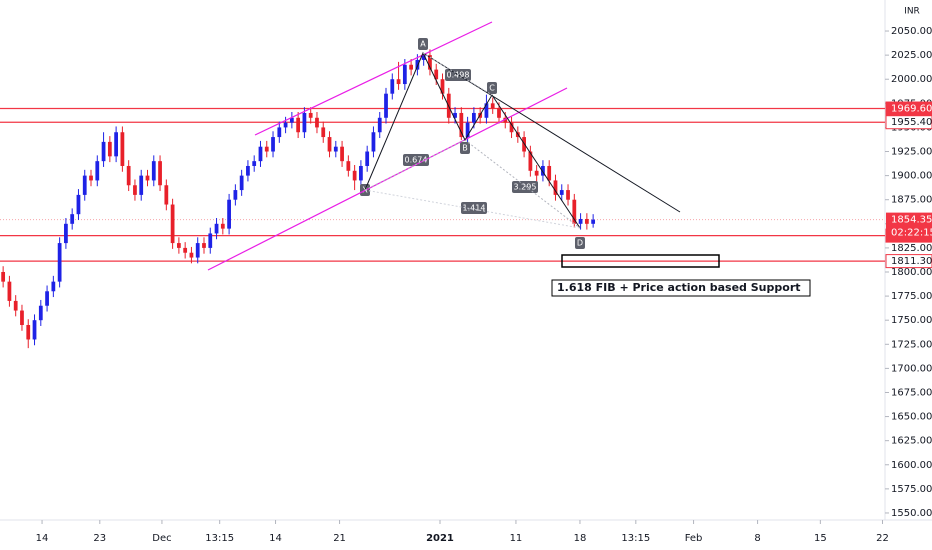  I want to click on countdown: 02:22:15, so click(911, 233).